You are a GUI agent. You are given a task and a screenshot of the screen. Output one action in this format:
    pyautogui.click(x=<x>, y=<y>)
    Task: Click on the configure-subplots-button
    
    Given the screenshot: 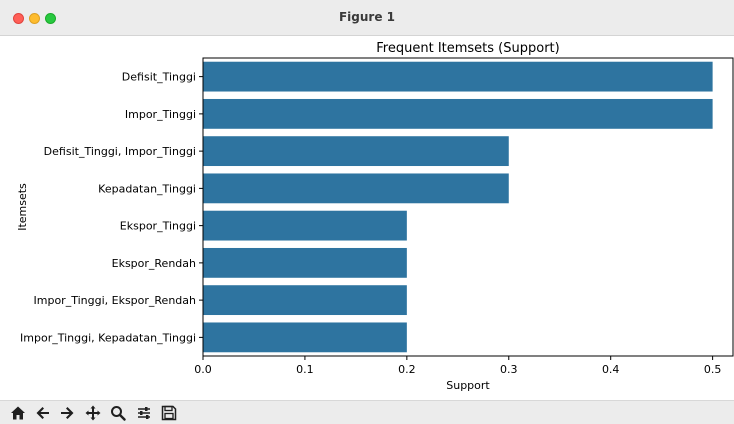 What is the action you would take?
    pyautogui.click(x=144, y=413)
    